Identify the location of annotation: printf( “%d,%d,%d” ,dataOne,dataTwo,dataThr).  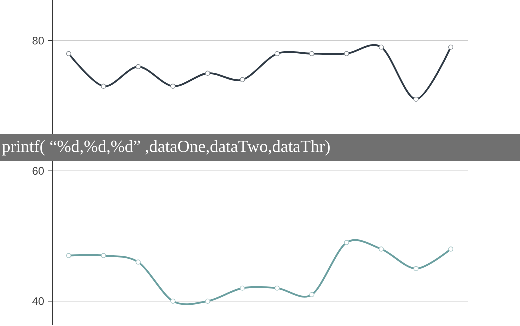
(166, 148).